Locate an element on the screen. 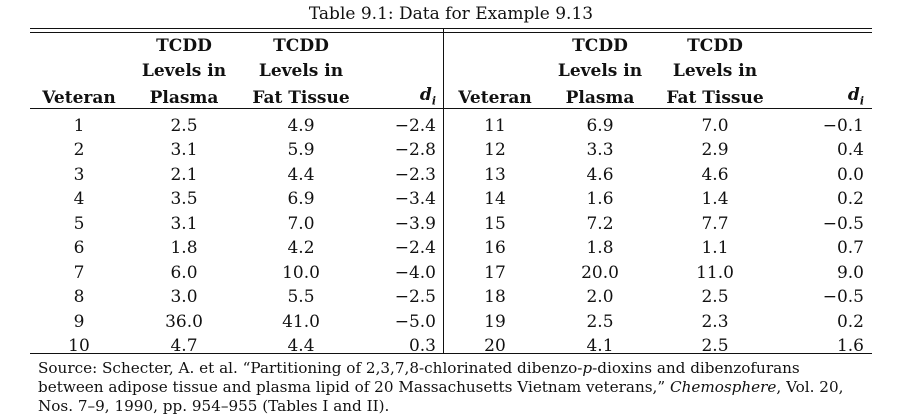 The width and height of the screenshot is (902, 418). plasma-cell: 36.0 is located at coordinates (184, 321).